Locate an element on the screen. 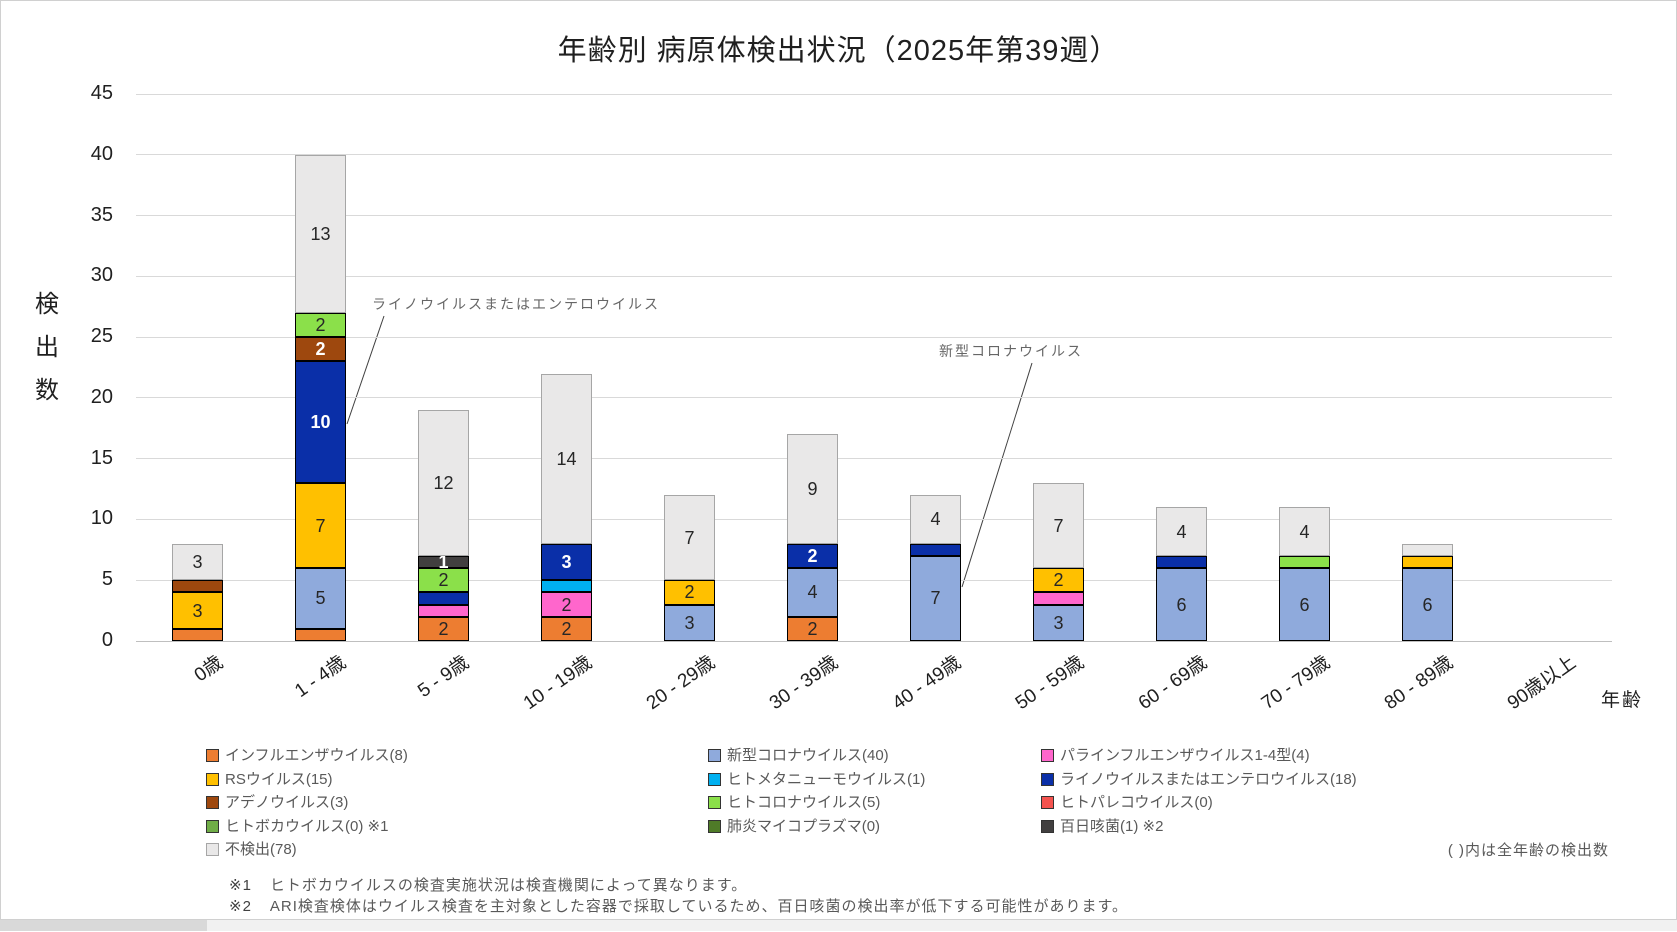 This screenshot has height=932, width=1677. y-tick-label: 5 is located at coordinates (107, 579).